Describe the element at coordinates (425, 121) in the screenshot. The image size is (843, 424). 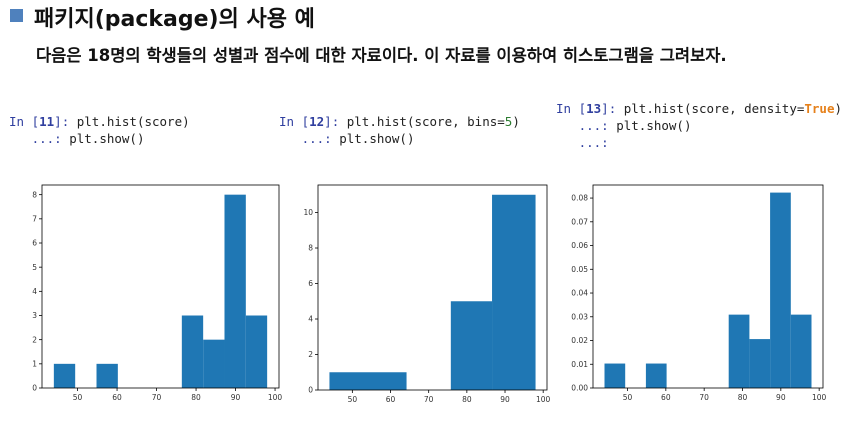
I see `code-line: plt.hist(score, bins=` at that location.